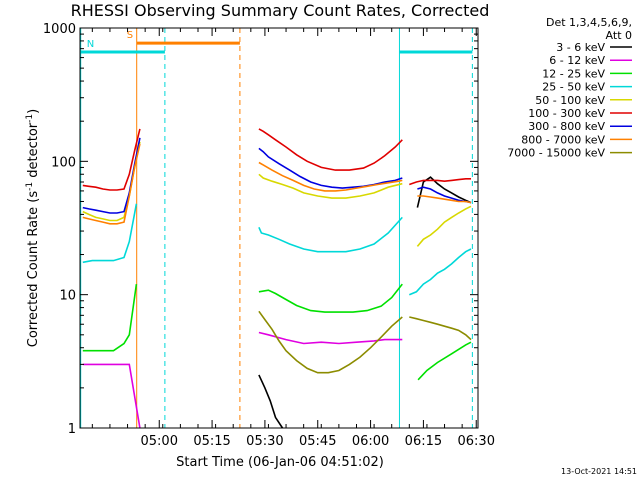  What do you see at coordinates (264, 441) in the screenshot?
I see `x-tick-label-05-30: 05:30` at bounding box center [264, 441].